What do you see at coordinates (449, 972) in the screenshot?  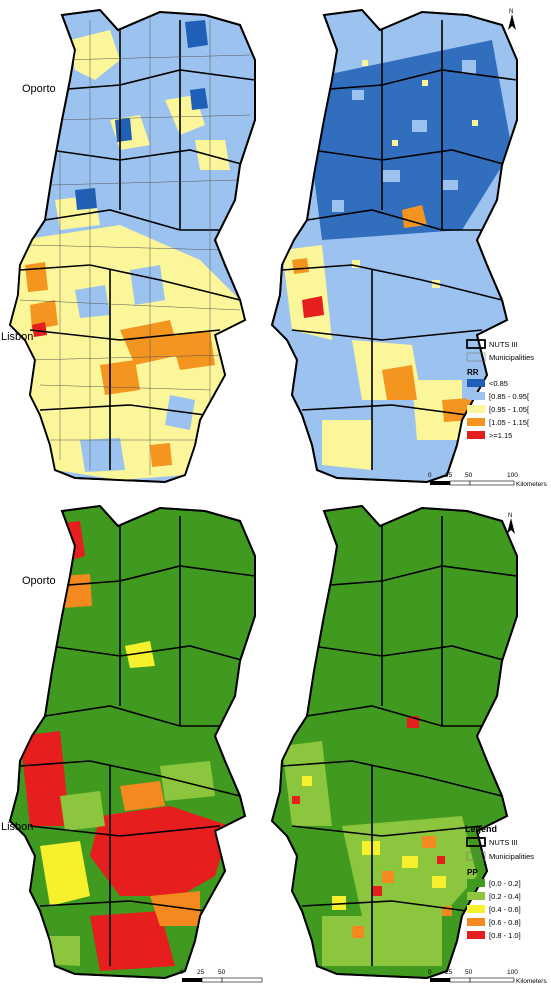 I see `scalebar-br-tick-1: 25` at bounding box center [449, 972].